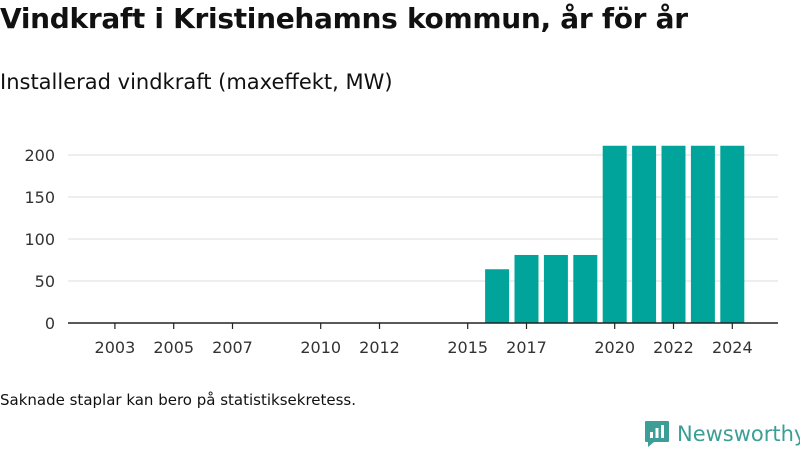 This screenshot has height=450, width=800. I want to click on x-tick-label: 2005, so click(173, 347).